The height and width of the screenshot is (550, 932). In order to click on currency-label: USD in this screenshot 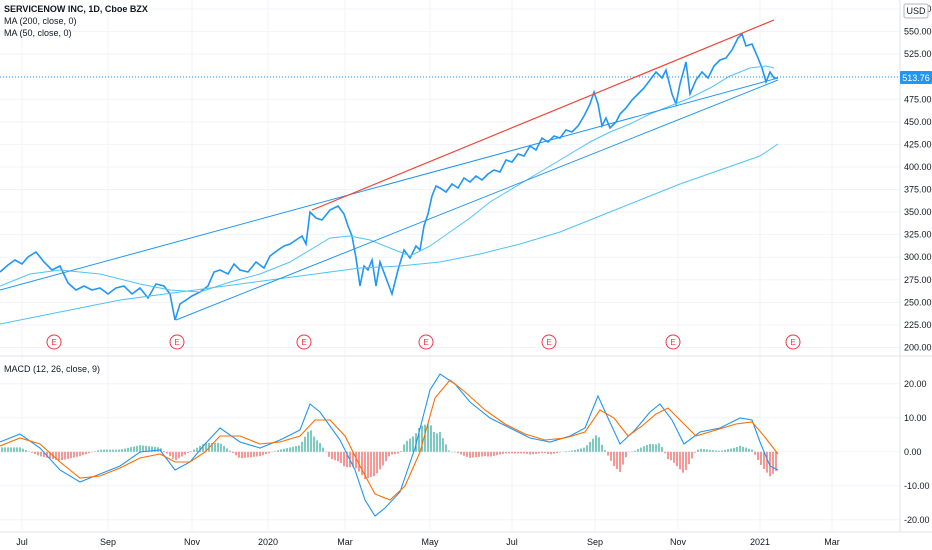, I will do `click(916, 11)`.